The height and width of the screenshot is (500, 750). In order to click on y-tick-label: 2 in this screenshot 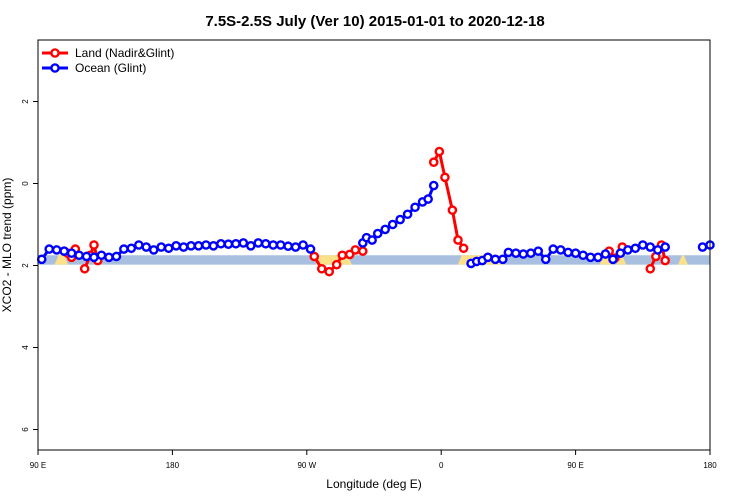, I will do `click(25, 101)`.